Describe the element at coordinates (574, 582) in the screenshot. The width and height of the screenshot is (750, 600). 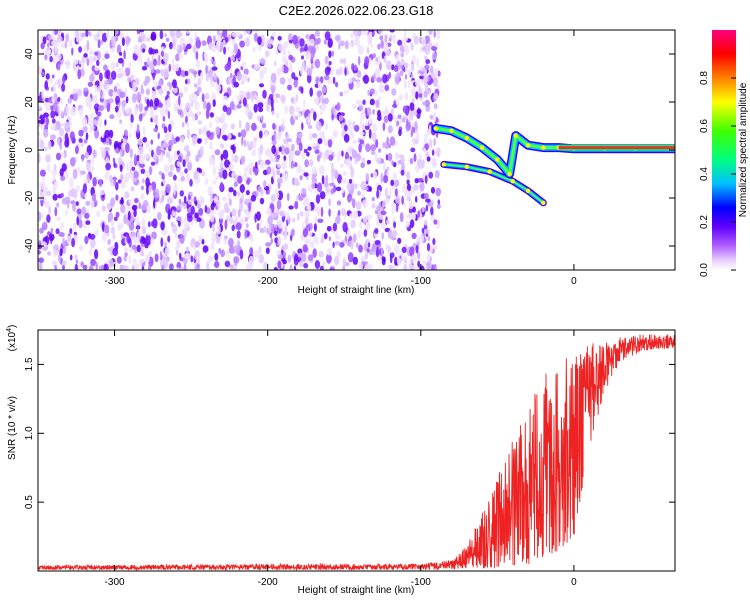
I see `x-tick-label: 0` at that location.